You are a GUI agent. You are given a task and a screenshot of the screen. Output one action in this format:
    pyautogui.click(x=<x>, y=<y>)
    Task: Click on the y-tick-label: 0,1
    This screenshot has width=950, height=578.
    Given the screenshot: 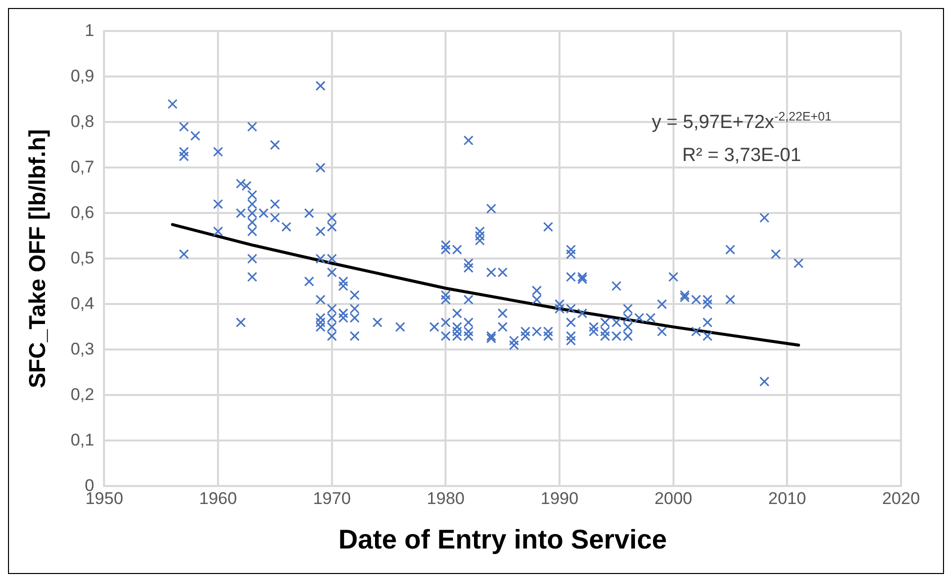 What is the action you would take?
    pyautogui.click(x=82, y=440)
    